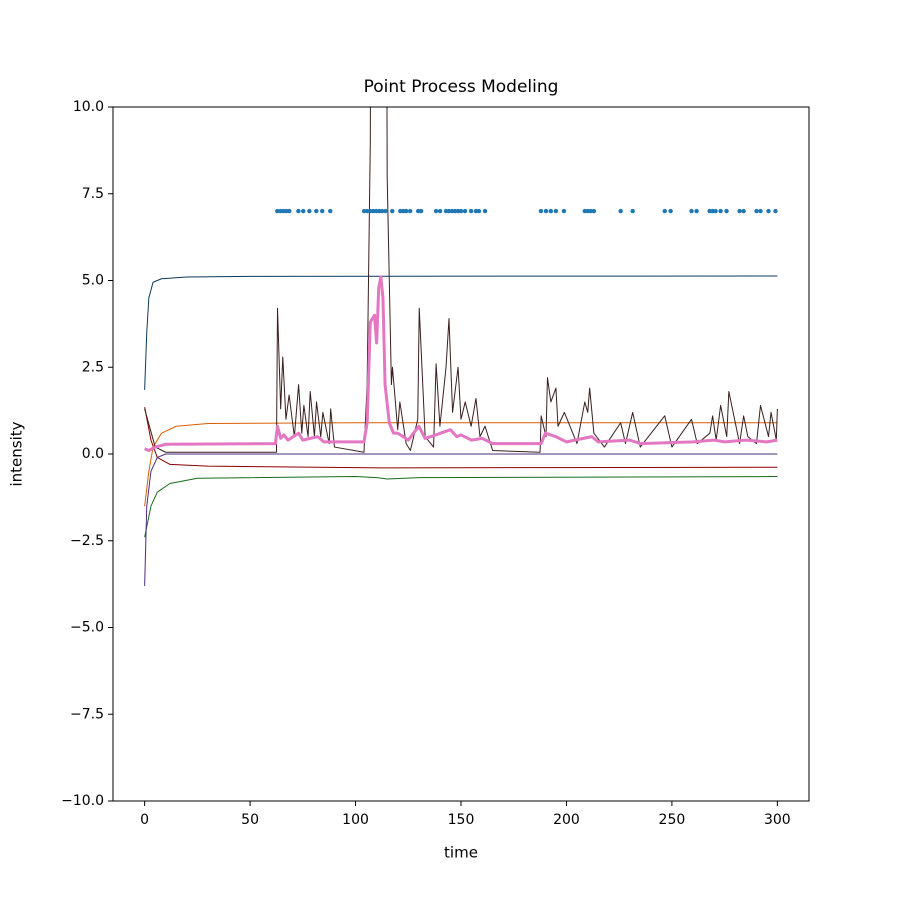 This screenshot has width=900, height=900. I want to click on y-tick-label: 0.0, so click(93, 454).